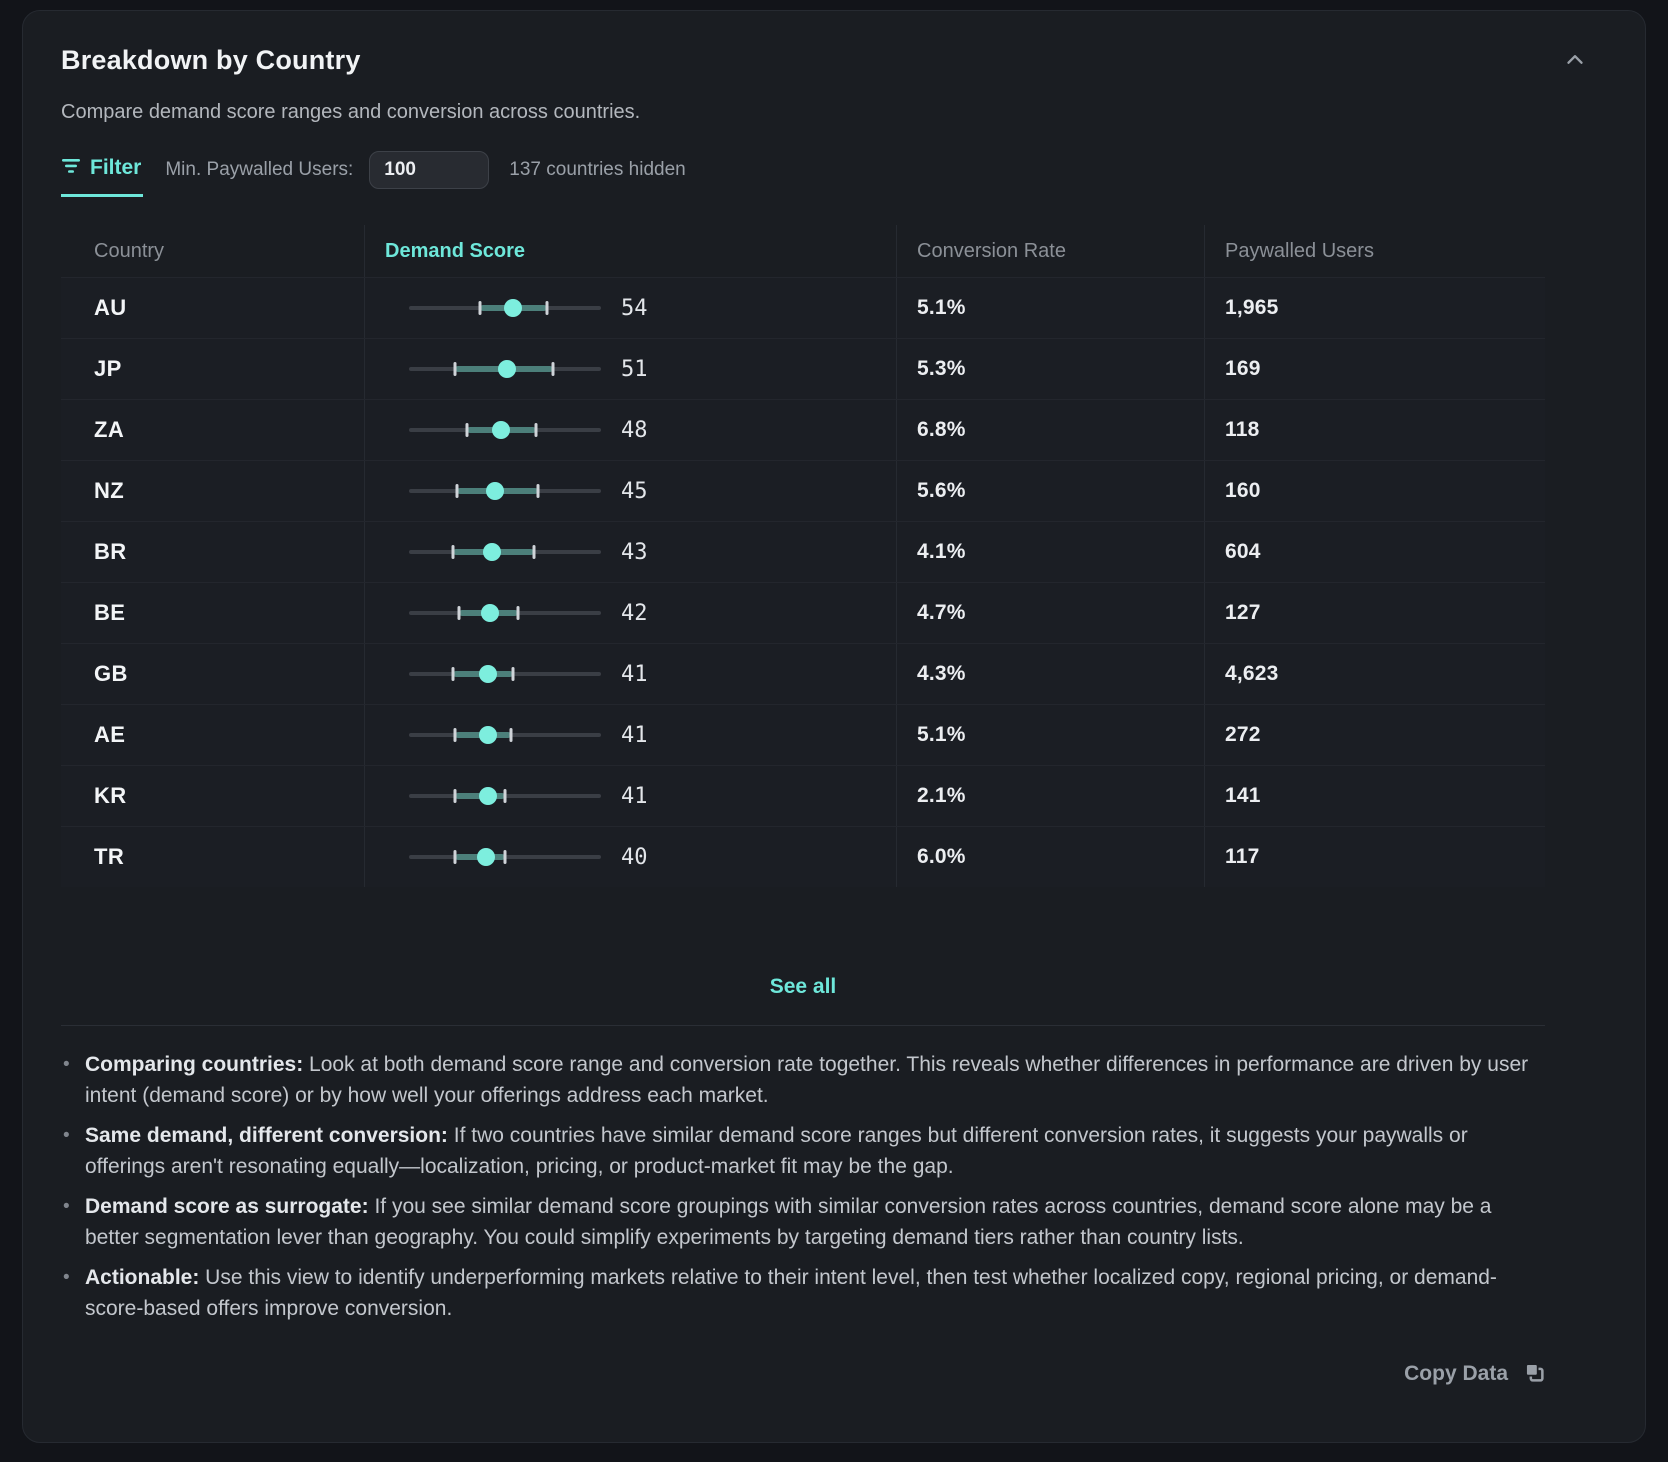  Describe the element at coordinates (1243, 612) in the screenshot. I see `paywalled-users-value: 127` at that location.